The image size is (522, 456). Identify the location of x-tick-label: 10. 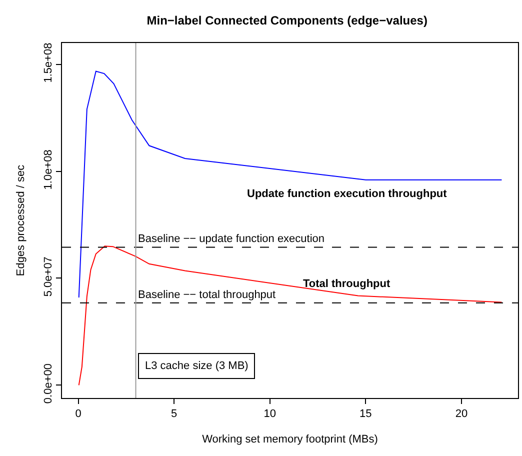
(270, 414).